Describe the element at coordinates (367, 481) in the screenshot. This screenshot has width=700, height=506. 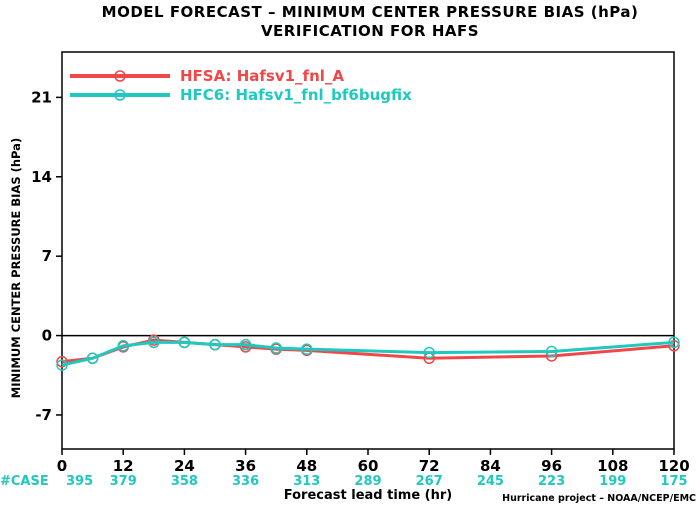
I see `case-count: 289` at that location.